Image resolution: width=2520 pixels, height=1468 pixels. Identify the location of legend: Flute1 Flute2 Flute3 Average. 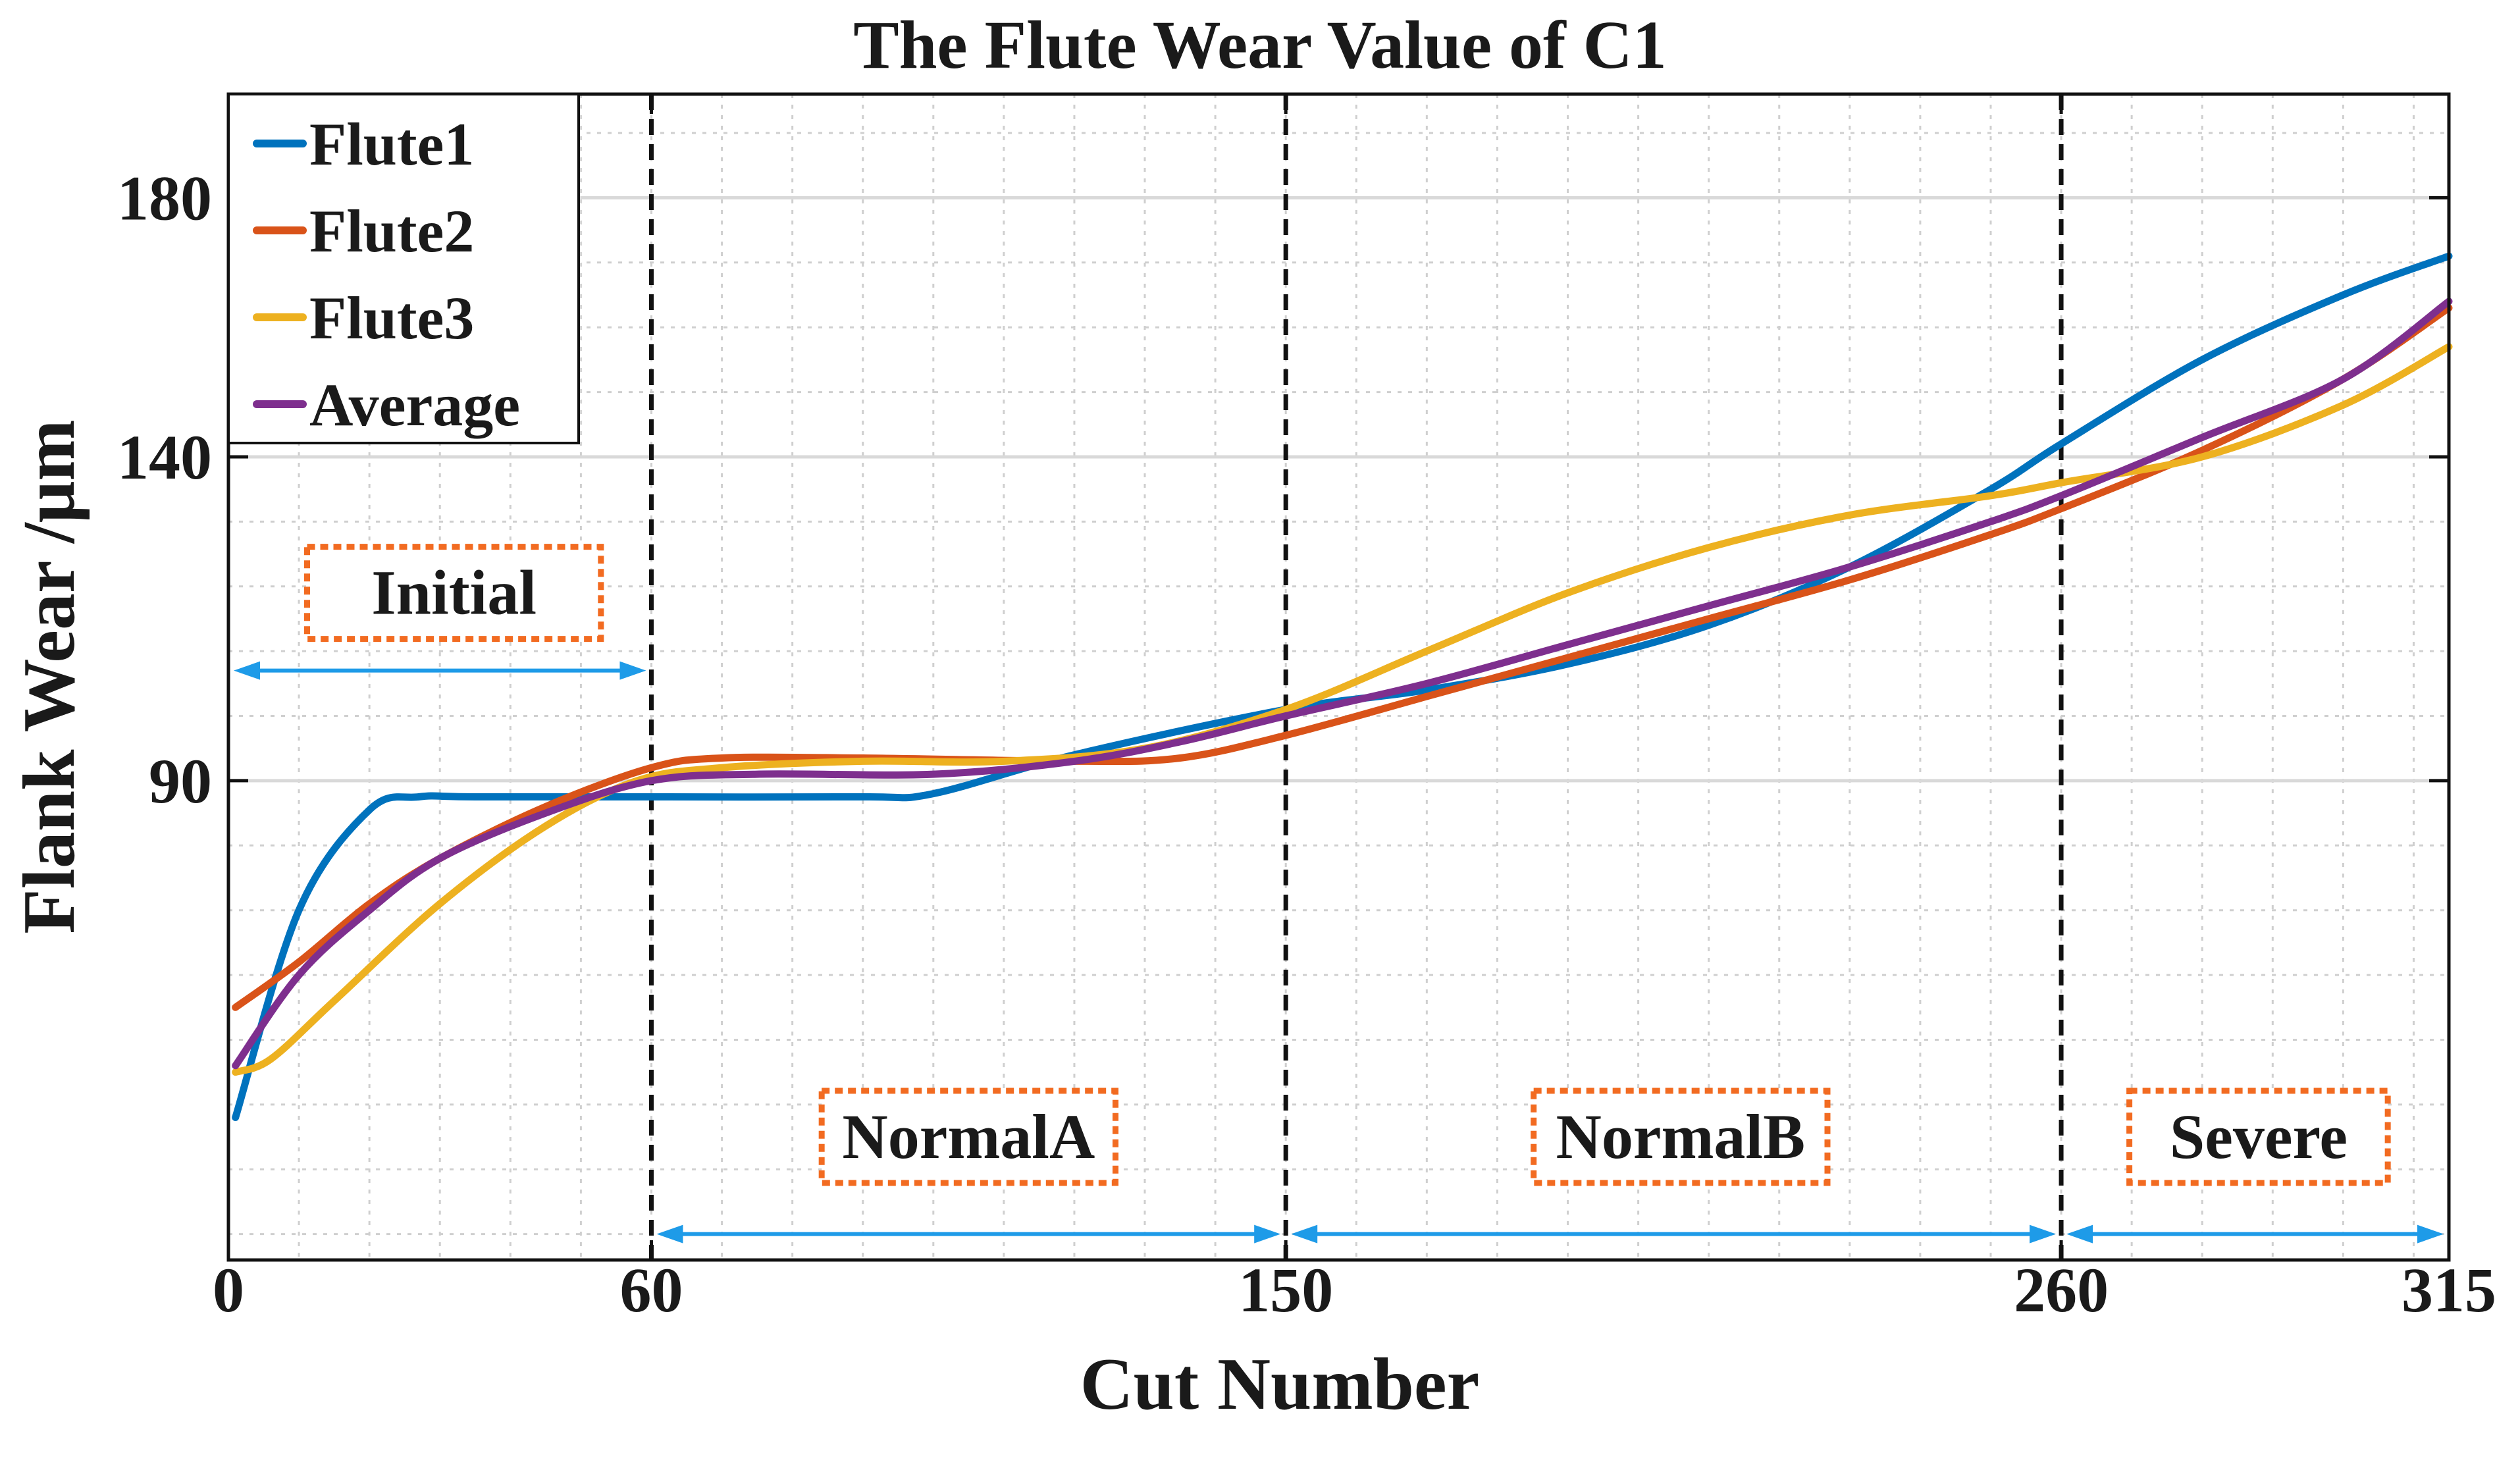
(403, 268).